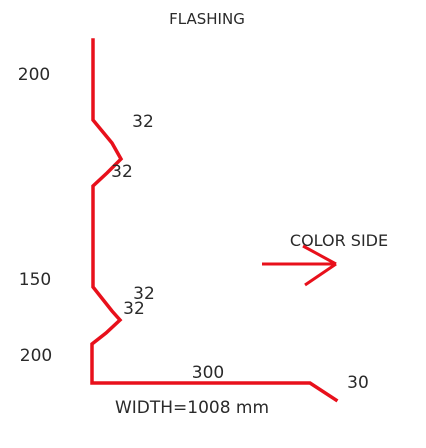 The height and width of the screenshot is (448, 426). What do you see at coordinates (134, 309) in the screenshot?
I see `dim-second-bend-lower: 32` at bounding box center [134, 309].